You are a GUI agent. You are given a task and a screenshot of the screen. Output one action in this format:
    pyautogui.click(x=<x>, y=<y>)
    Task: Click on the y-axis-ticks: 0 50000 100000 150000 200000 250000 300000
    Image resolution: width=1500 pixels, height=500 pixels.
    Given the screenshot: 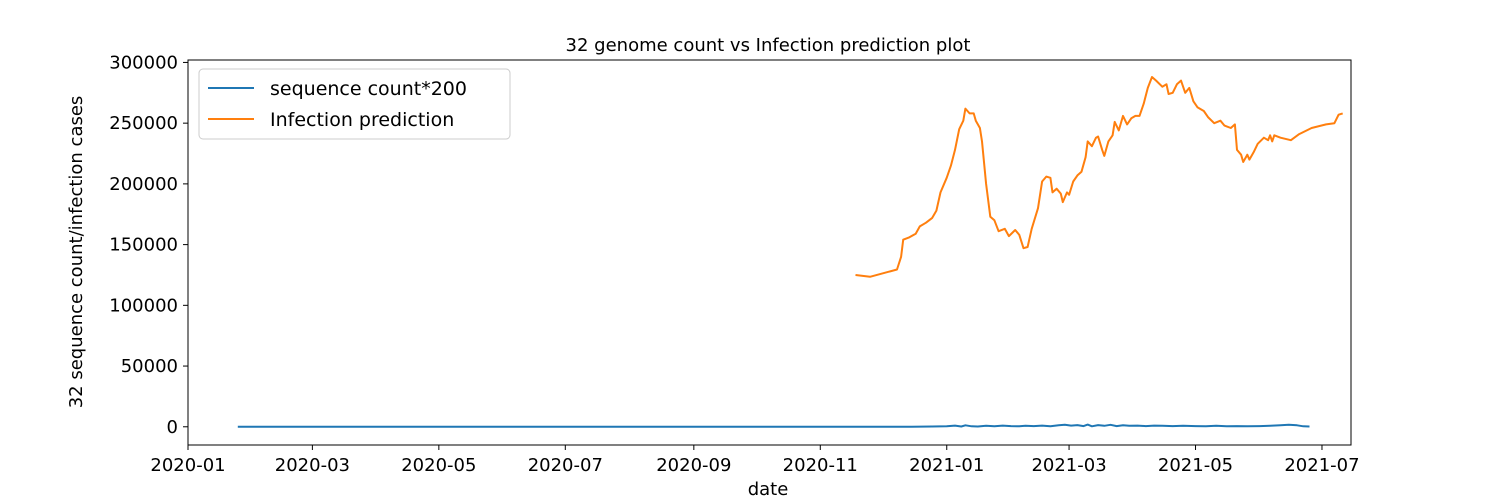 What is the action you would take?
    pyautogui.click(x=148, y=245)
    